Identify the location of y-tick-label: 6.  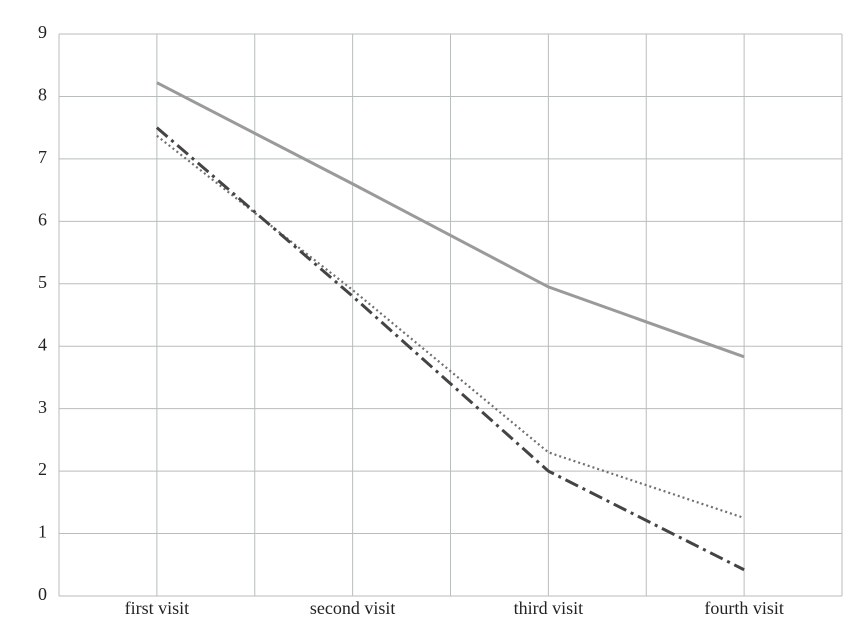
(42, 219).